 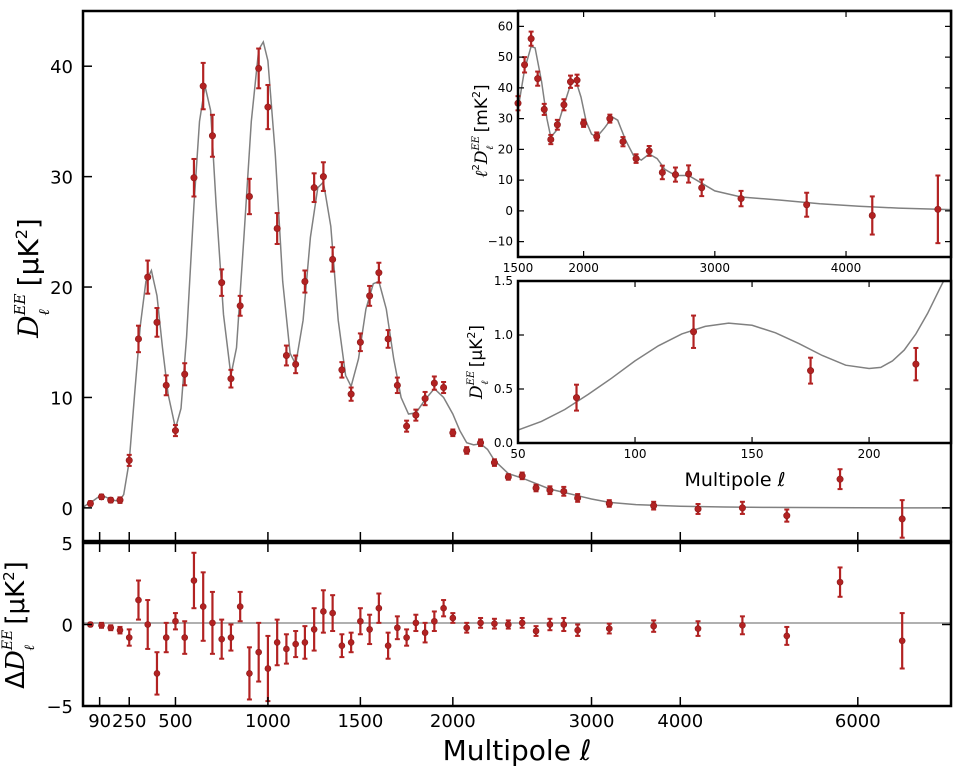 I want to click on inset-high-l-background, so click(x=734, y=134).